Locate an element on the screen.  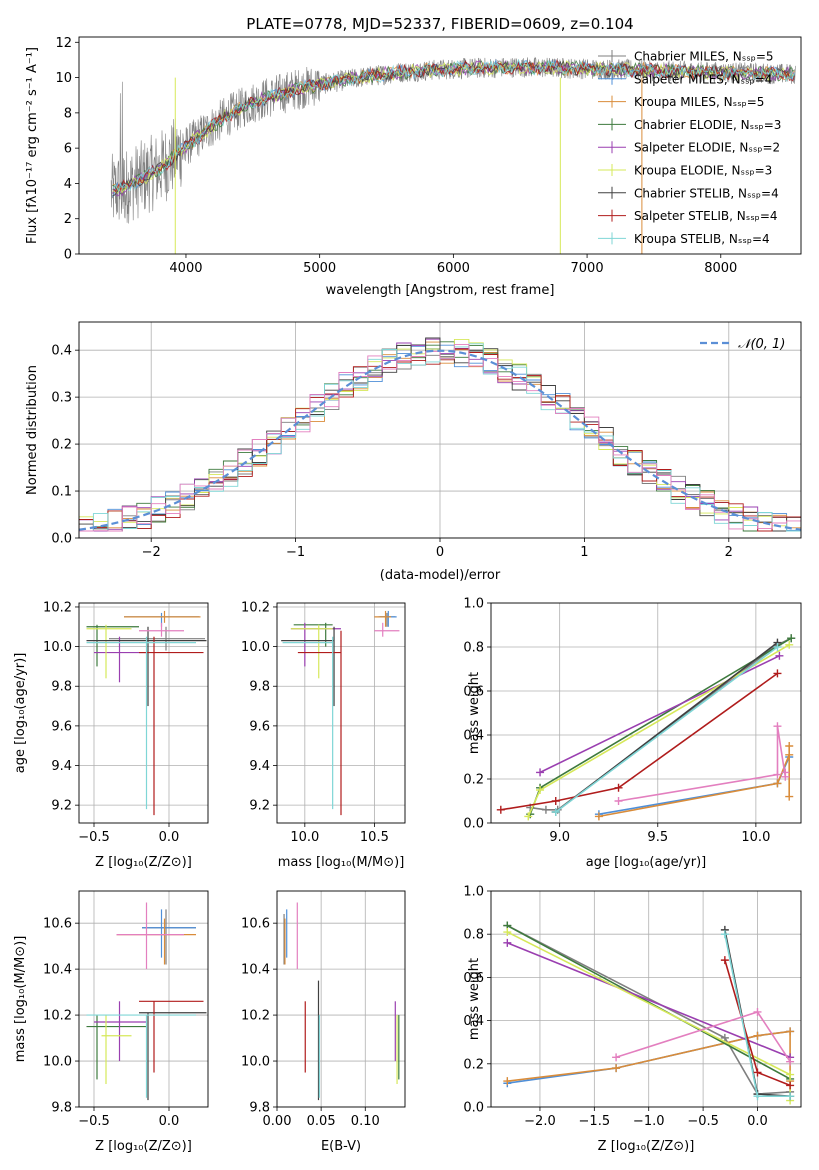
legend-label: Kroupa ELODIE, Nₛₛₚ=3 is located at coordinates (703, 171).